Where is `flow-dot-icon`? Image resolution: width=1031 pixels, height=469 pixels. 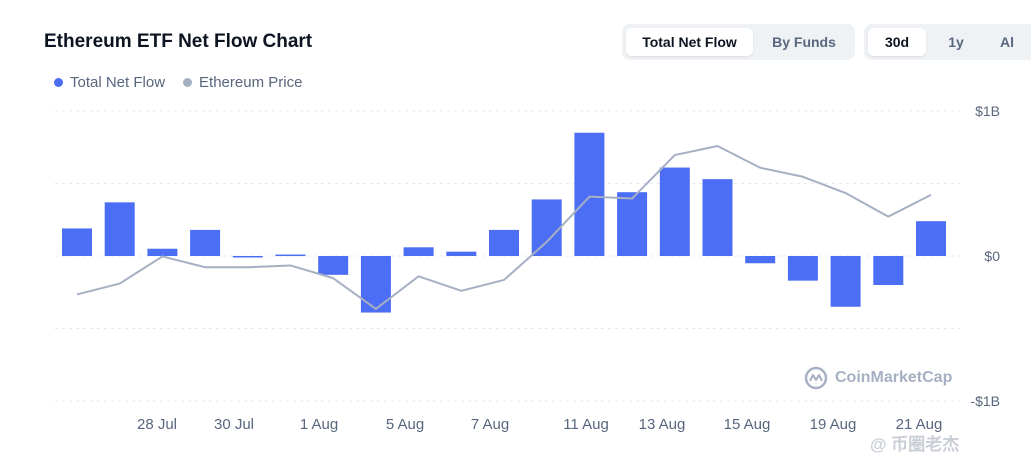
flow-dot-icon is located at coordinates (58, 82).